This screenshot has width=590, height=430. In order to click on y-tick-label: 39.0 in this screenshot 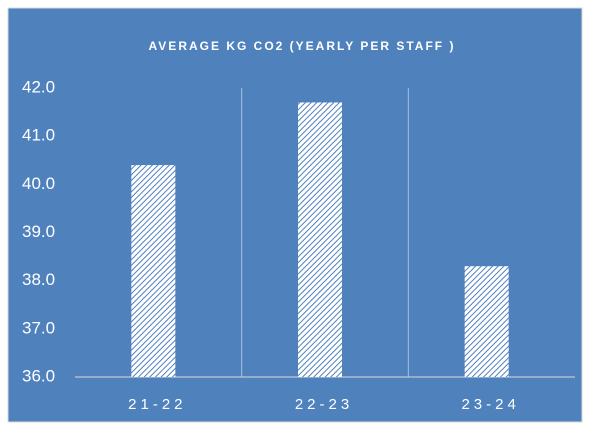, I will do `click(38, 231)`.